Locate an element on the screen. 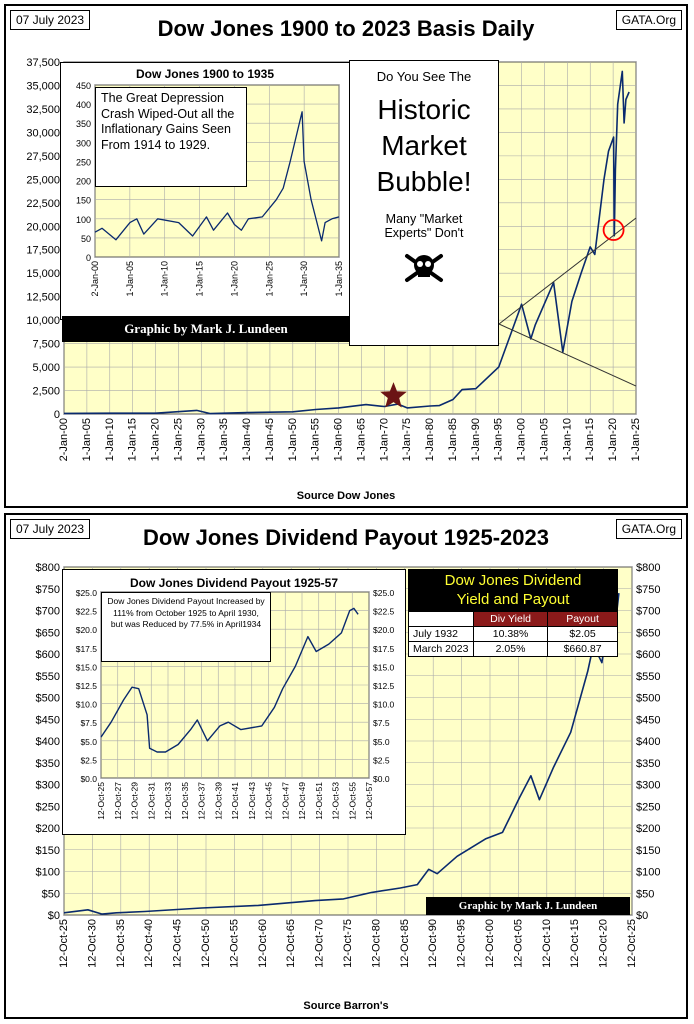  x-tick-label: 1-Jan-80 is located at coordinates (430, 439).